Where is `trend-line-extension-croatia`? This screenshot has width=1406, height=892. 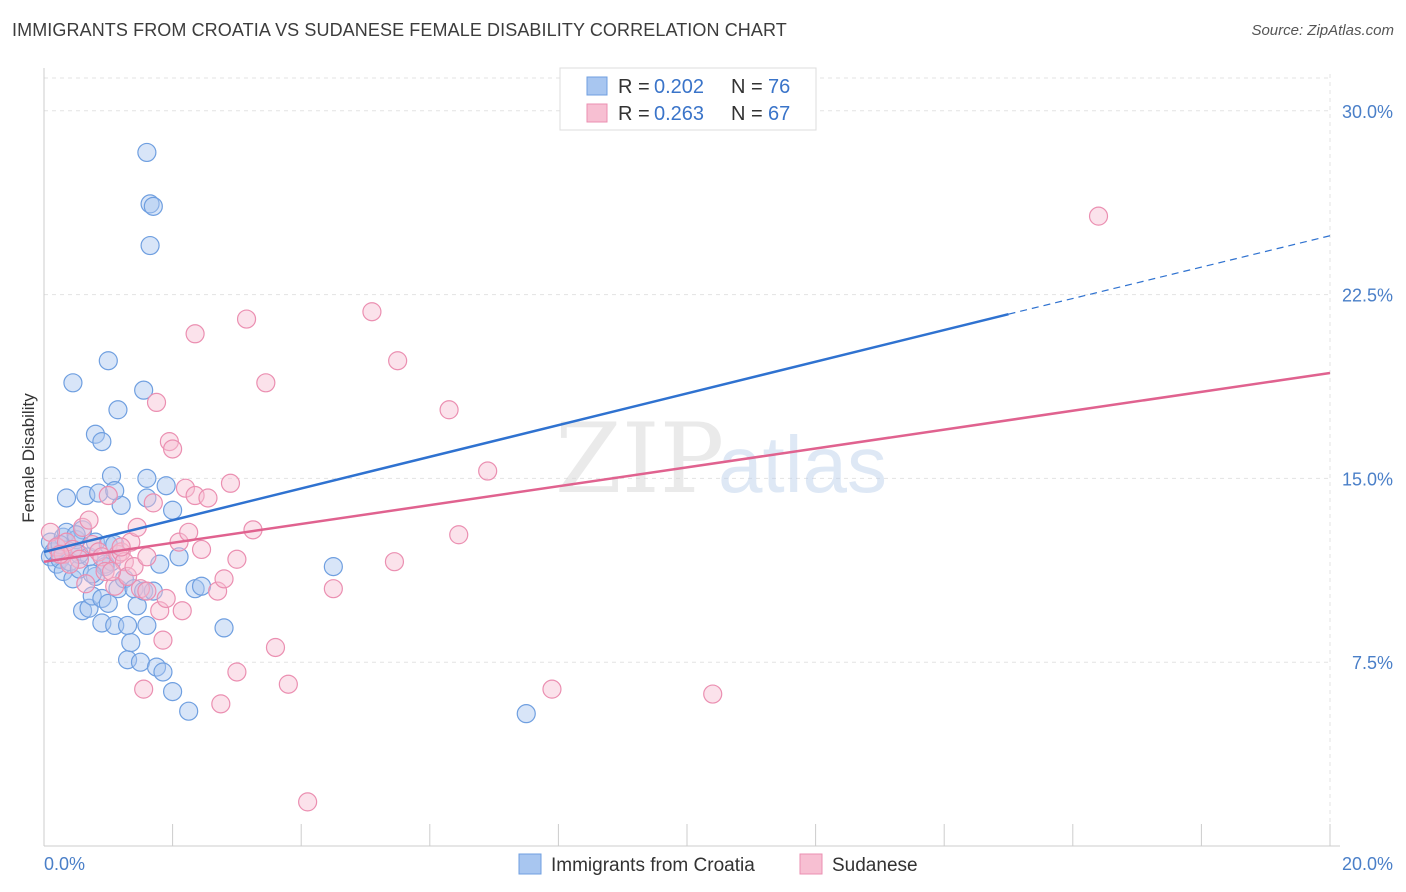 trend-line-extension-croatia is located at coordinates (1169, 275).